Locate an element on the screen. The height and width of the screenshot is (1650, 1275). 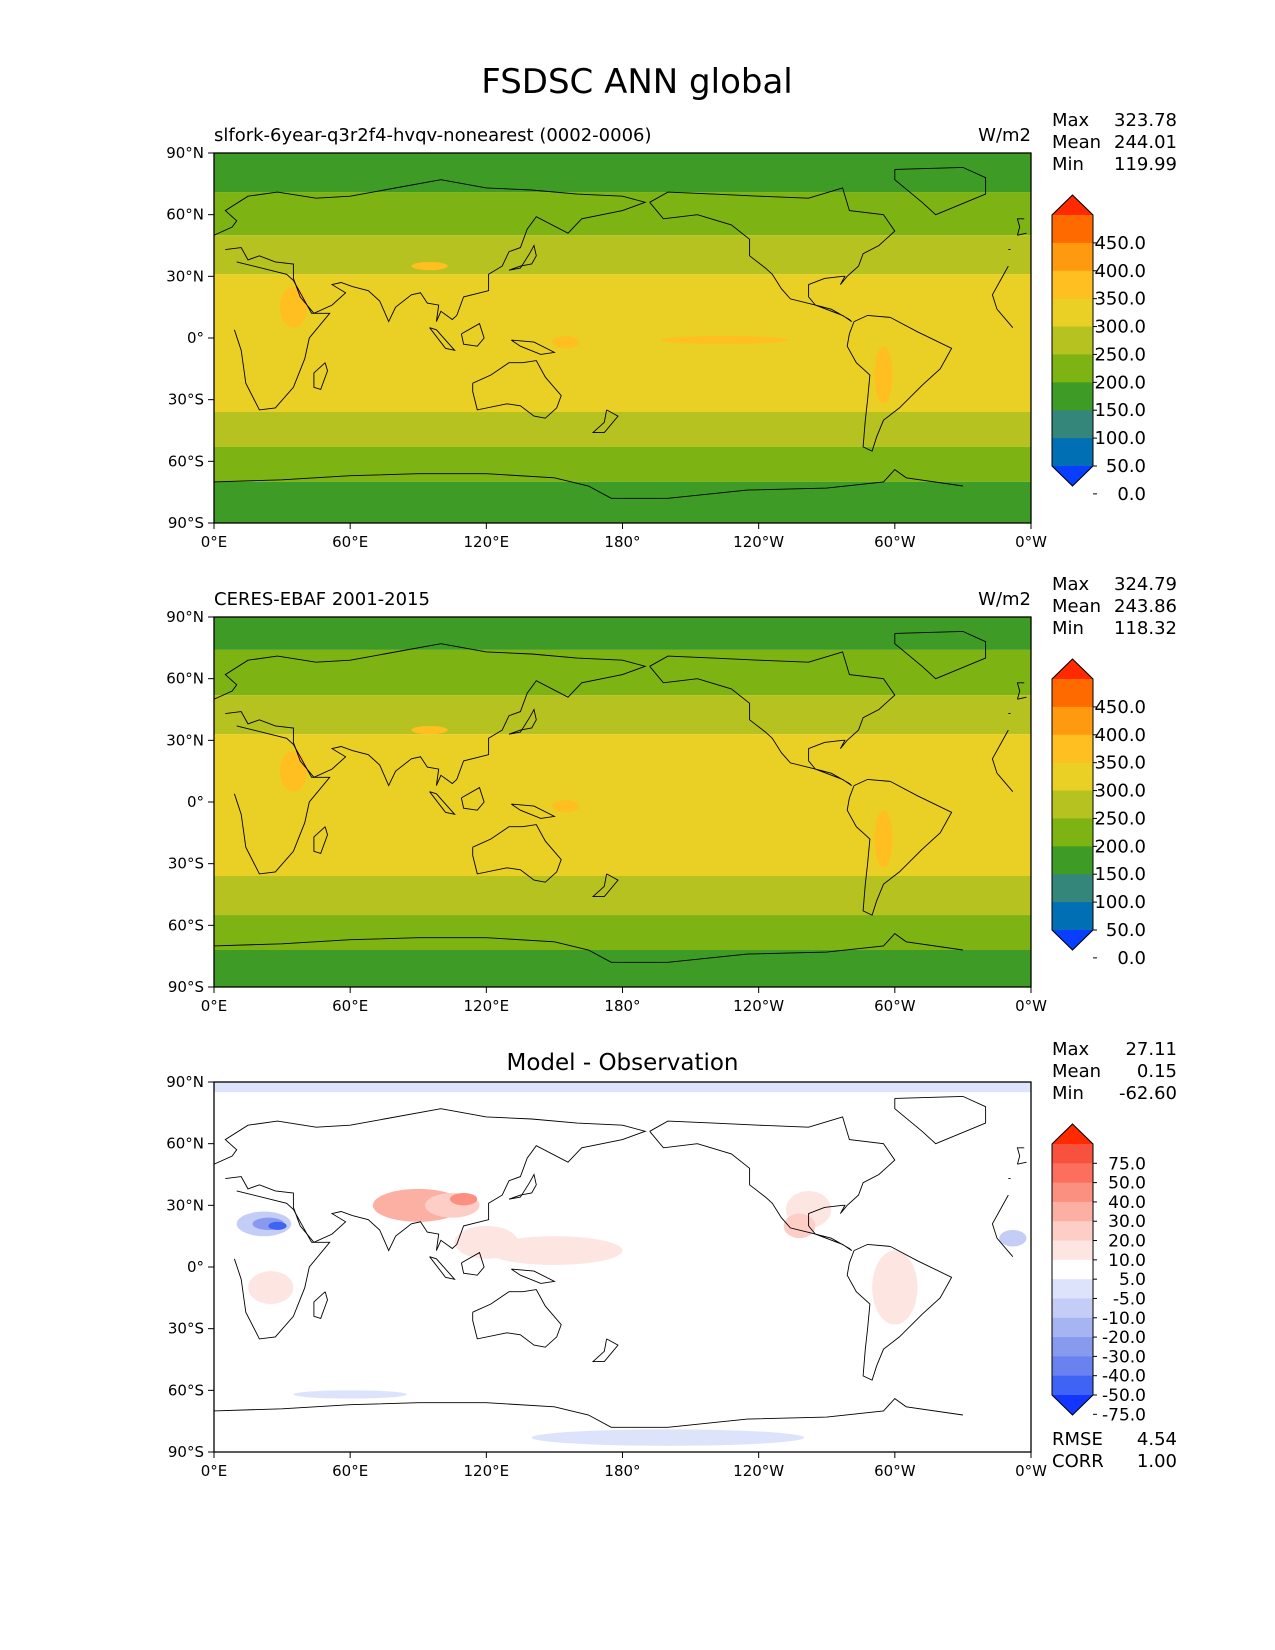
stat-label-corr: CORR is located at coordinates (1078, 1461).